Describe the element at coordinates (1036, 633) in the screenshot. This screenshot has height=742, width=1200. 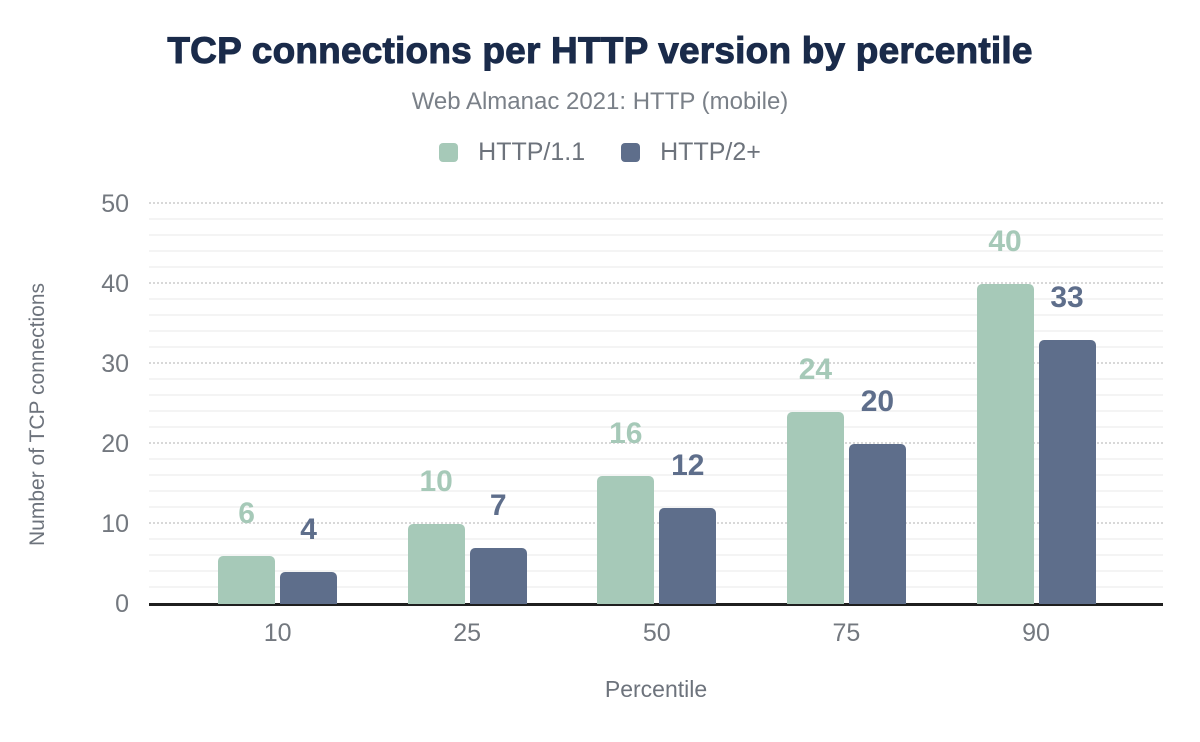
I see `x-tick-90: 90` at that location.